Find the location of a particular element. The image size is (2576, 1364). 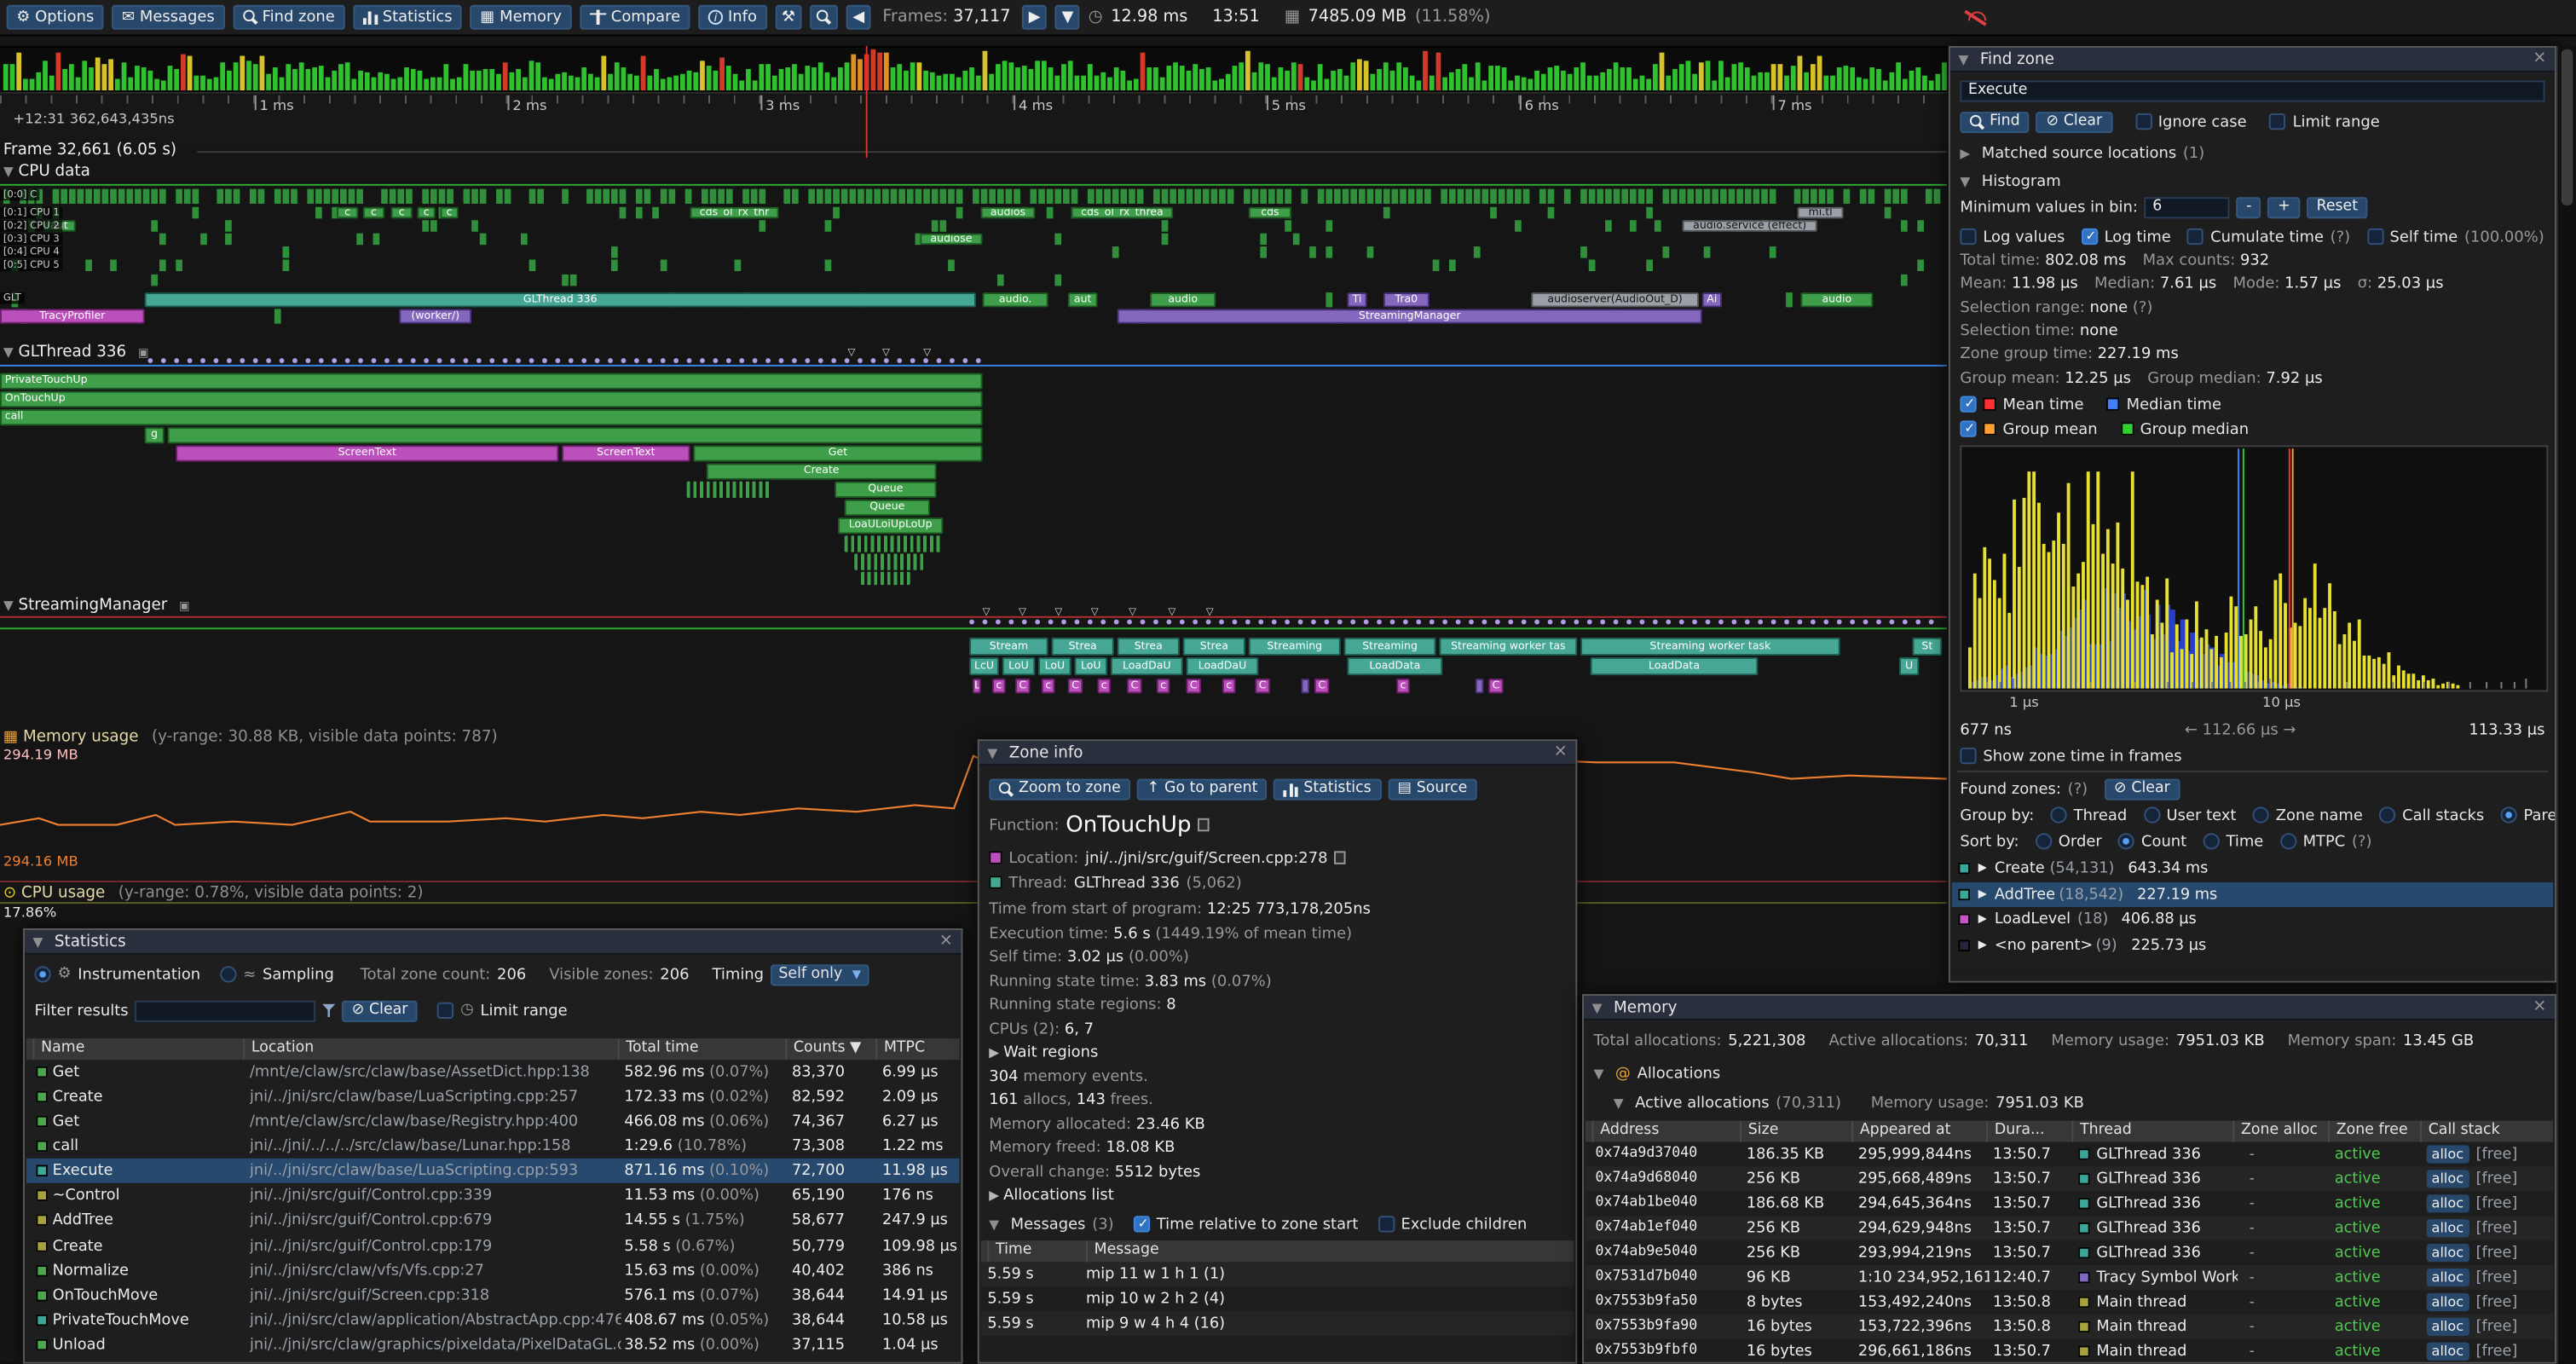

zone: LoadDaU is located at coordinates (1222, 666).